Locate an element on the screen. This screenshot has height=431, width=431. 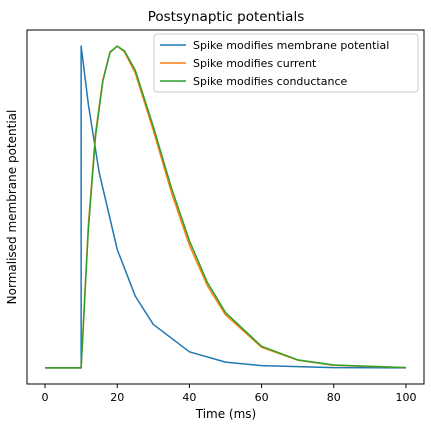
legend-box is located at coordinates (286, 63).